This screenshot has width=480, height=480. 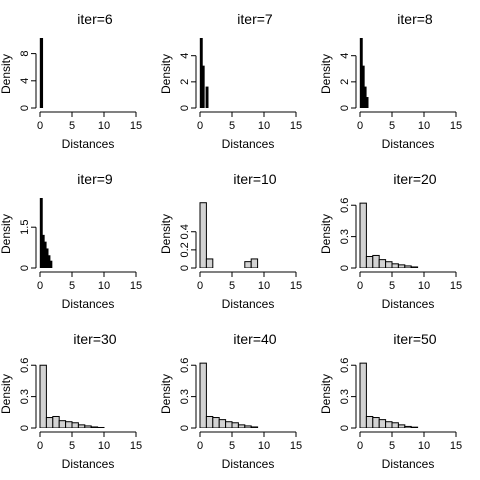 I want to click on panel-title: iter=8, so click(x=415, y=19).